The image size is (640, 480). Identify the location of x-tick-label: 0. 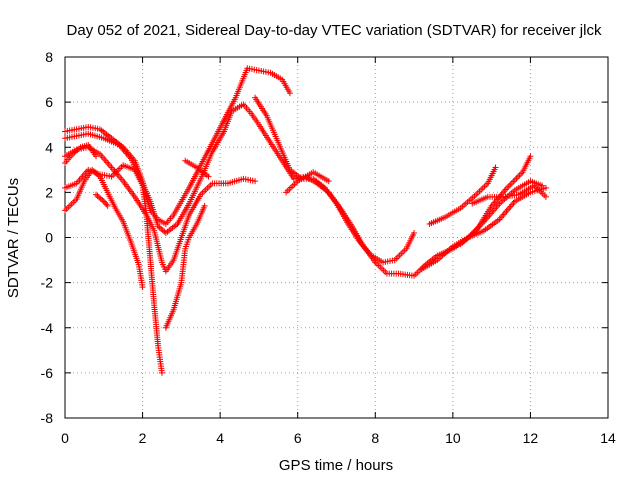
(65, 438).